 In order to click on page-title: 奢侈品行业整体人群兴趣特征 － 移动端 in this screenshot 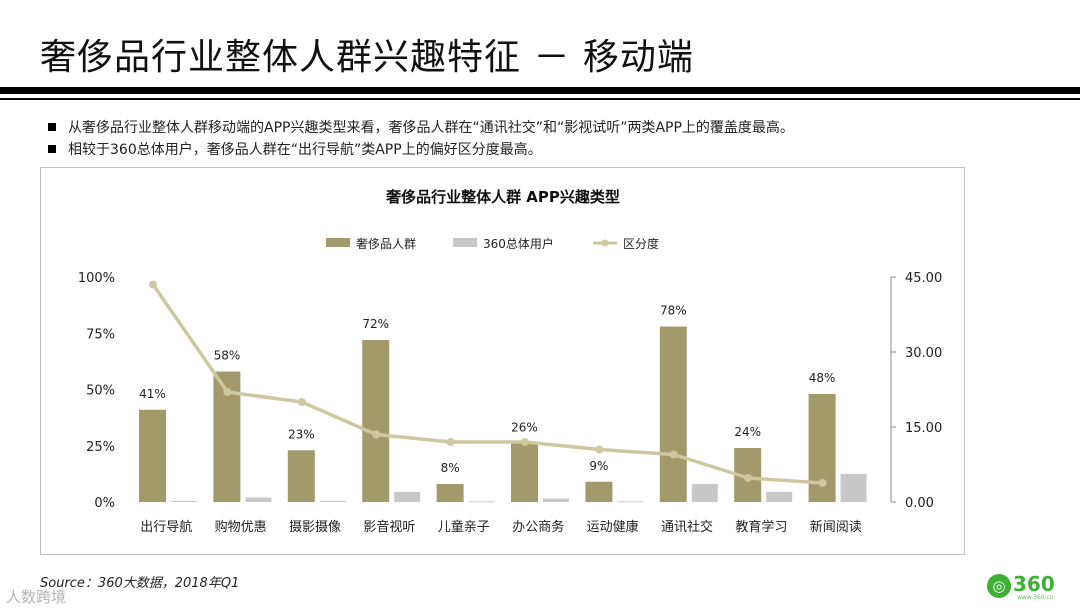, I will do `click(367, 57)`.